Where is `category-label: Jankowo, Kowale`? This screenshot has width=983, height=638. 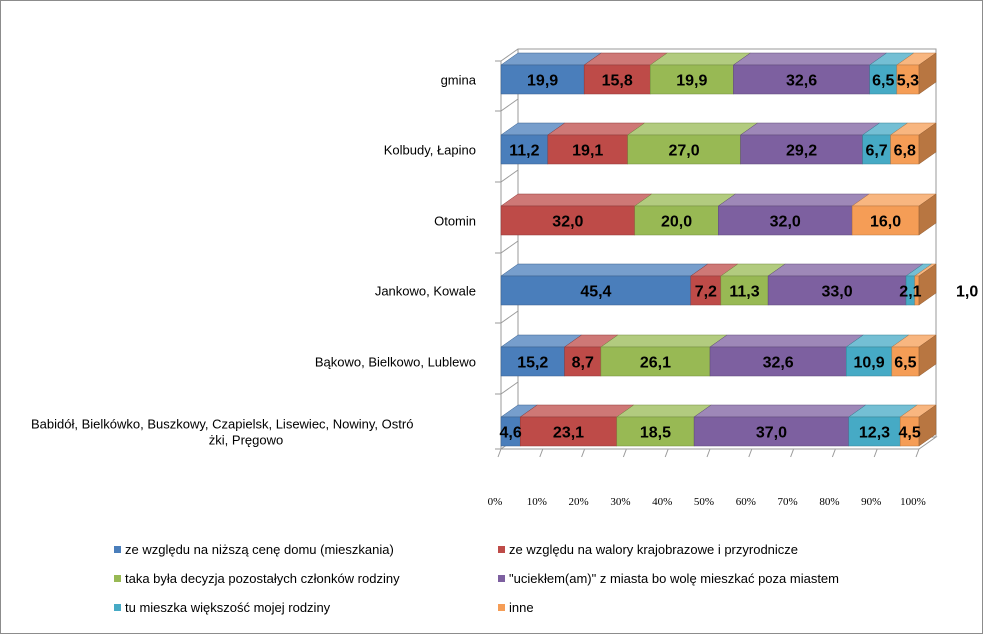 category-label: Jankowo, Kowale is located at coordinates (425, 291).